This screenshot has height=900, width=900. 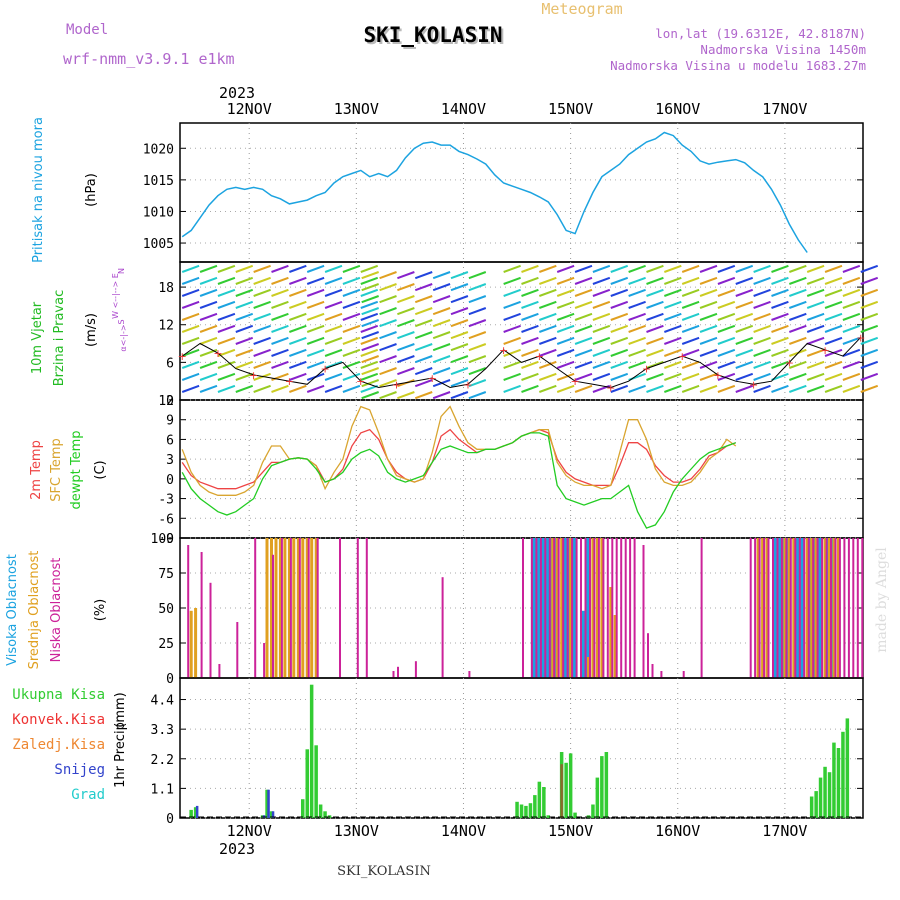 I want to click on wind-speed-line, so click(x=521, y=362).